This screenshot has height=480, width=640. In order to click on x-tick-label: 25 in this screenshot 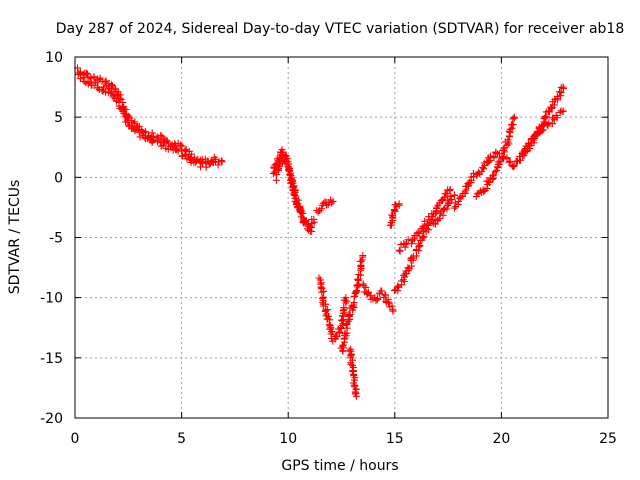, I will do `click(608, 439)`.